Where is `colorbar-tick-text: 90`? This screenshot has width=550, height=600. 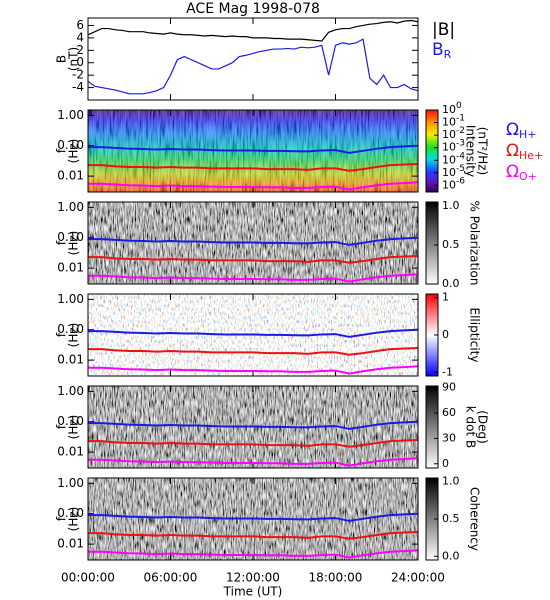
colorbar-tick-text: 90 is located at coordinates (449, 387).